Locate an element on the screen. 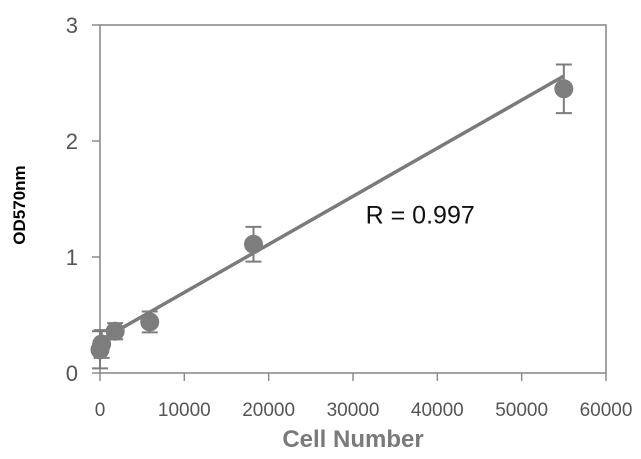 This screenshot has height=459, width=641. x-tick-label: 50000 is located at coordinates (521, 410).